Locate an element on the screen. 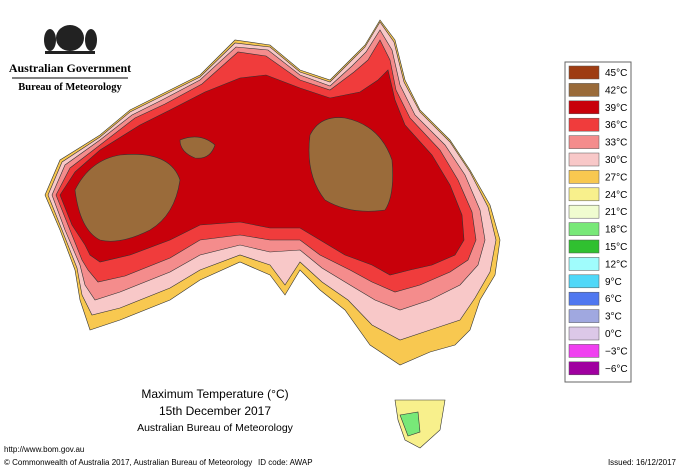 This screenshot has width=680, height=472. map-source: Australian Bureau of Meteorology is located at coordinates (215, 428).